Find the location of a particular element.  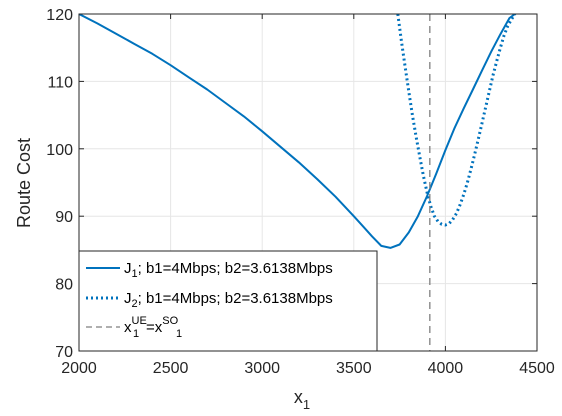

x-tick-label: 3000 is located at coordinates (262, 368).